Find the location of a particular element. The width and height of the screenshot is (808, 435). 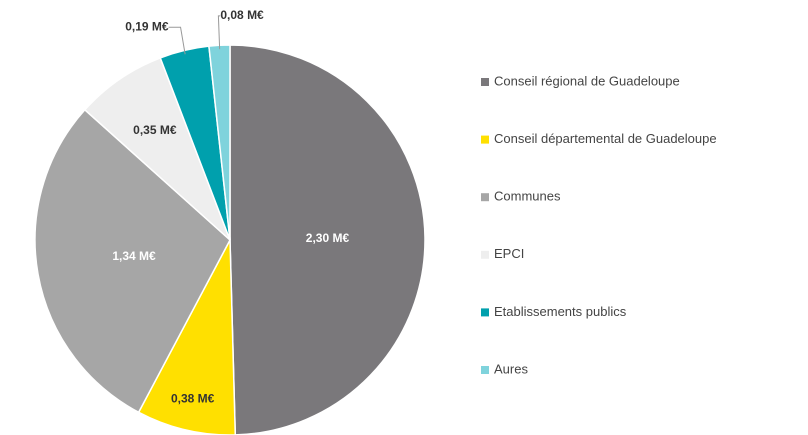

legend-label: EPCI is located at coordinates (509, 253).